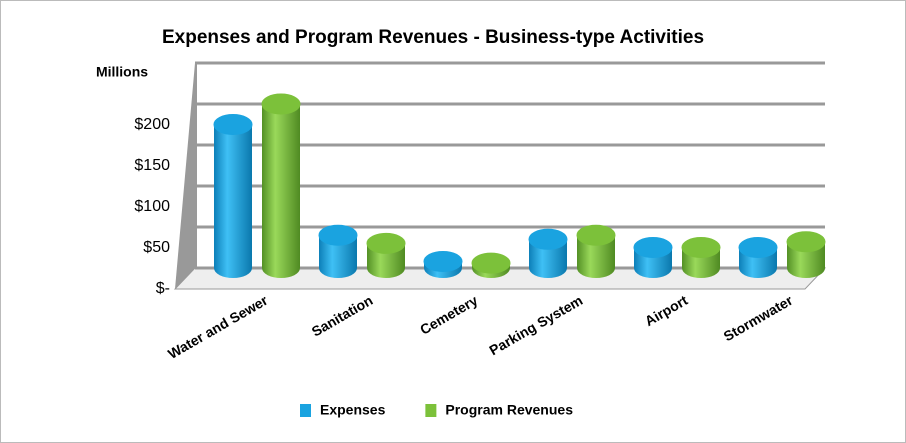  I want to click on y-axis-label: Millions, so click(122, 72).